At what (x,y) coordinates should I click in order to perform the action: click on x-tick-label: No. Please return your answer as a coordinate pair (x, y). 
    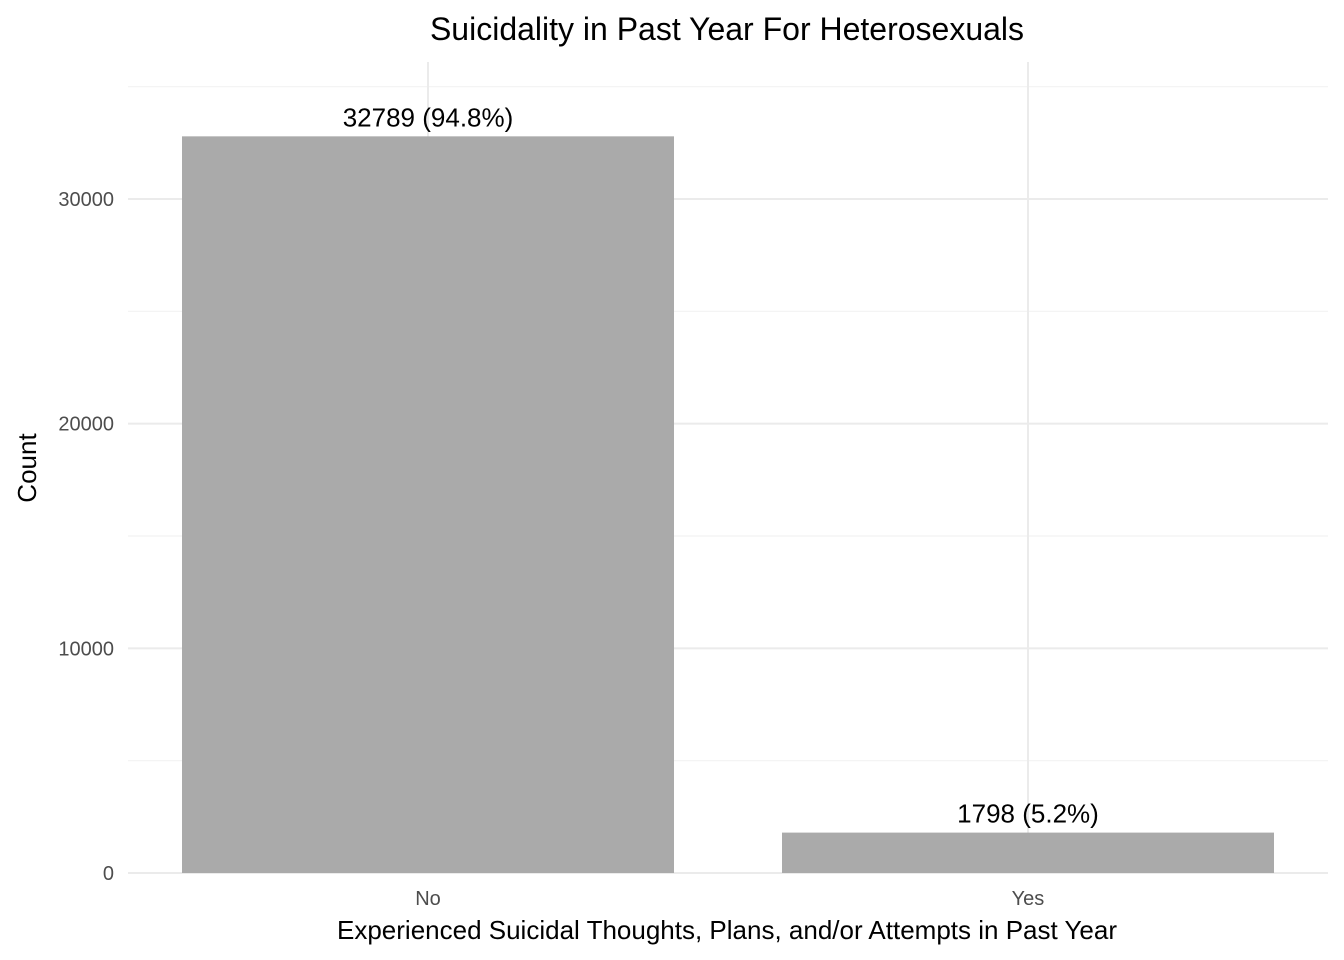
    Looking at the image, I should click on (428, 899).